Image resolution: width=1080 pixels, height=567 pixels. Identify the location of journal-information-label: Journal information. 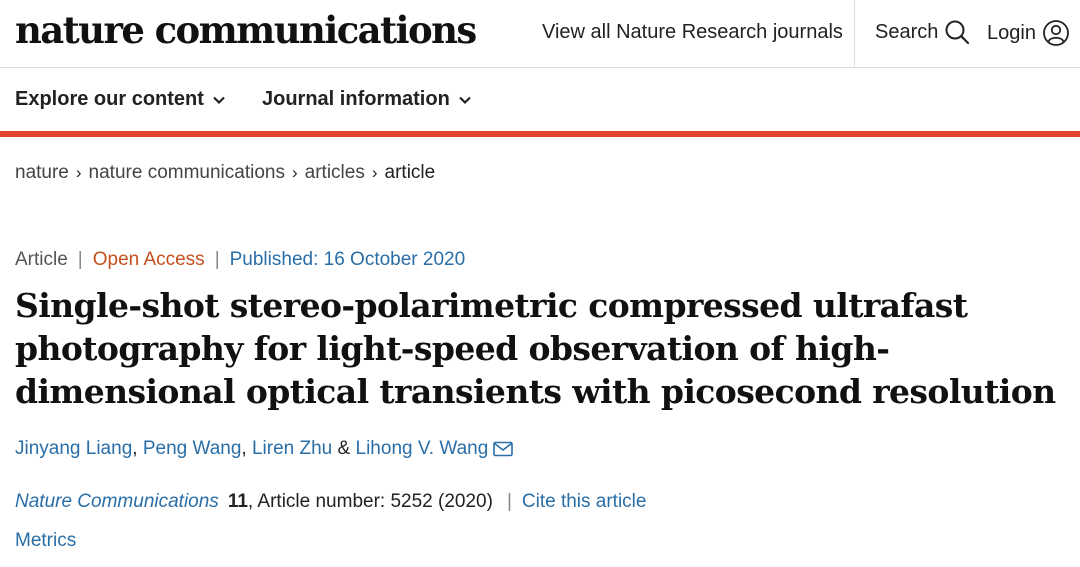
(356, 99).